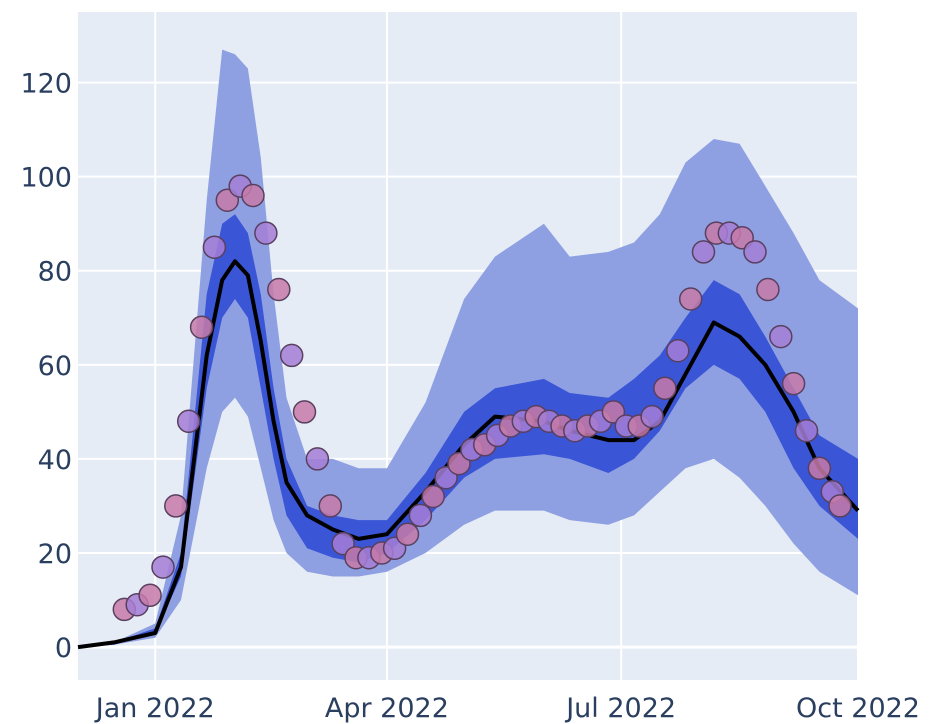 This screenshot has height=724, width=936. What do you see at coordinates (46, 84) in the screenshot?
I see `y-tick-label-6: 120` at bounding box center [46, 84].